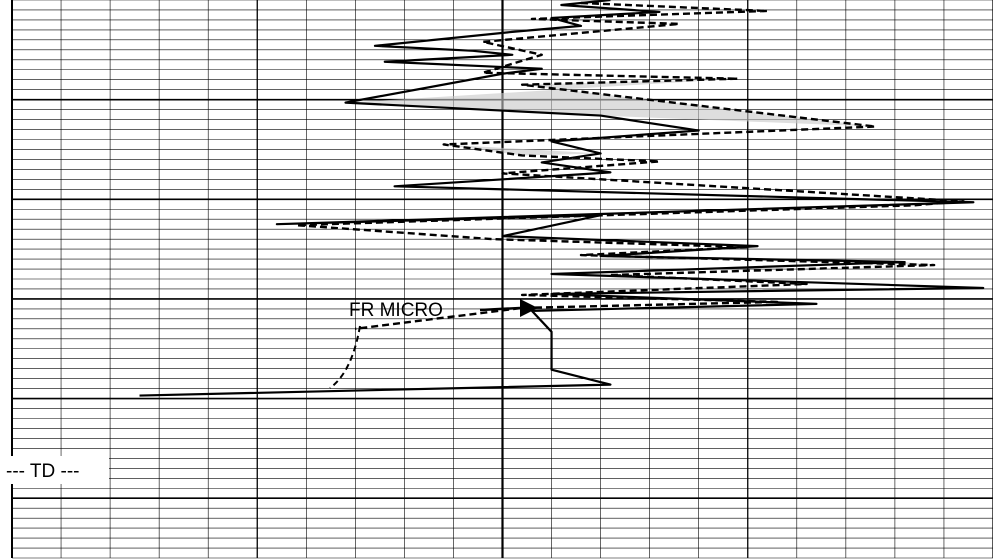 The height and width of the screenshot is (560, 993). I want to click on fr-micro-arrow-shaft, so click(500, 309).